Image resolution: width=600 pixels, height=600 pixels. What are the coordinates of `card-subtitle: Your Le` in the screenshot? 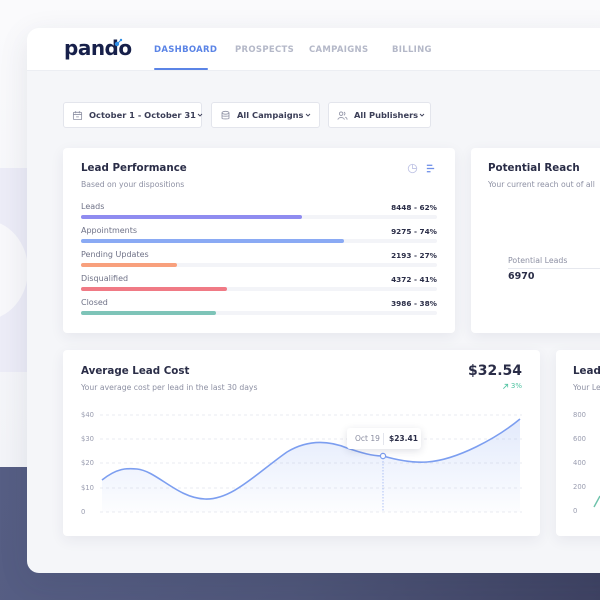 It's located at (586, 387).